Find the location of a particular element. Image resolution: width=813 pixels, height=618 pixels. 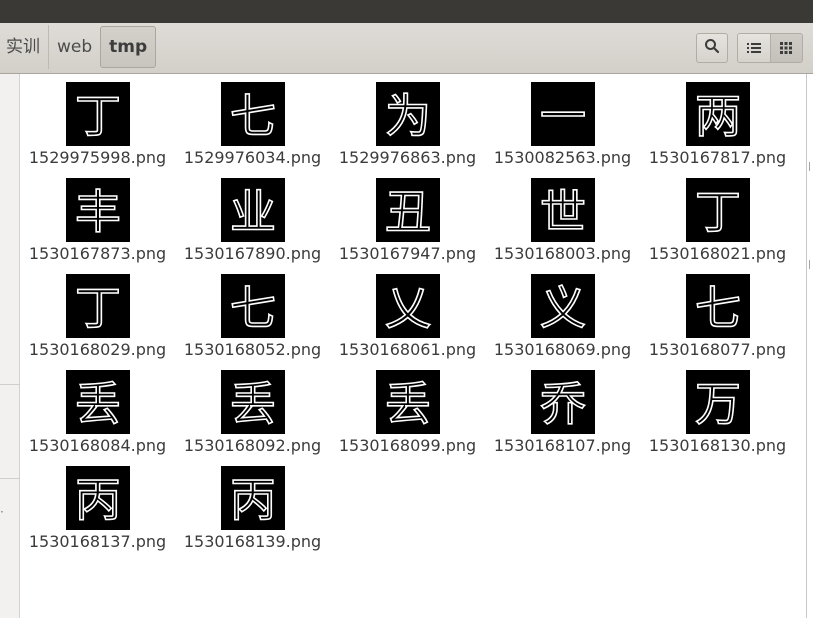

file-item: 七 1529976034.png is located at coordinates (252, 122).